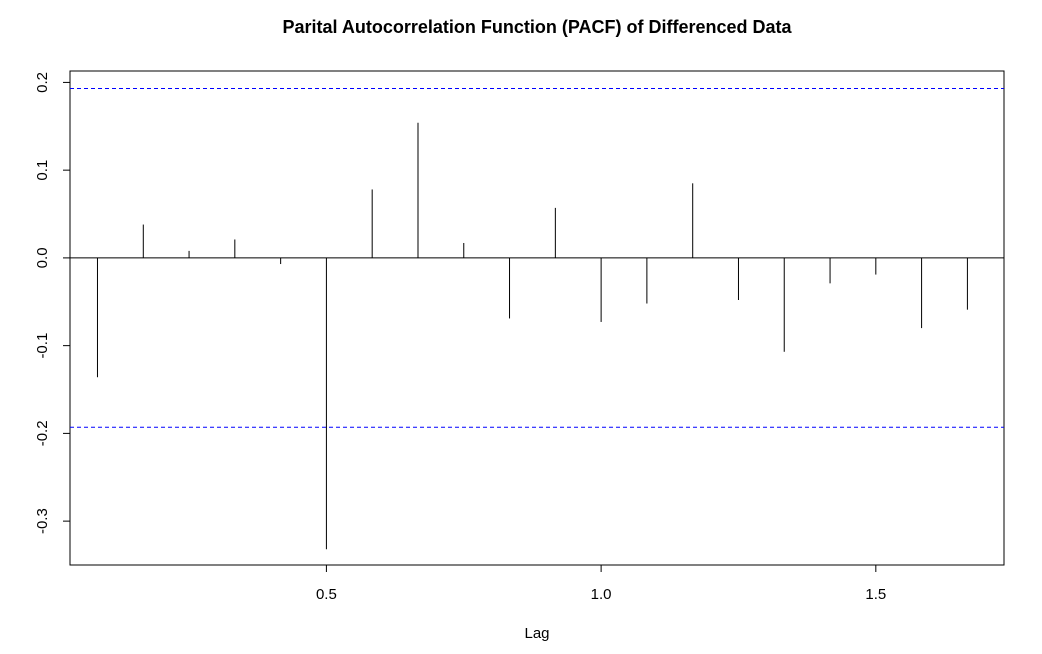 The image size is (1042, 654). I want to click on y-tick-label: -0.1, so click(42, 346).